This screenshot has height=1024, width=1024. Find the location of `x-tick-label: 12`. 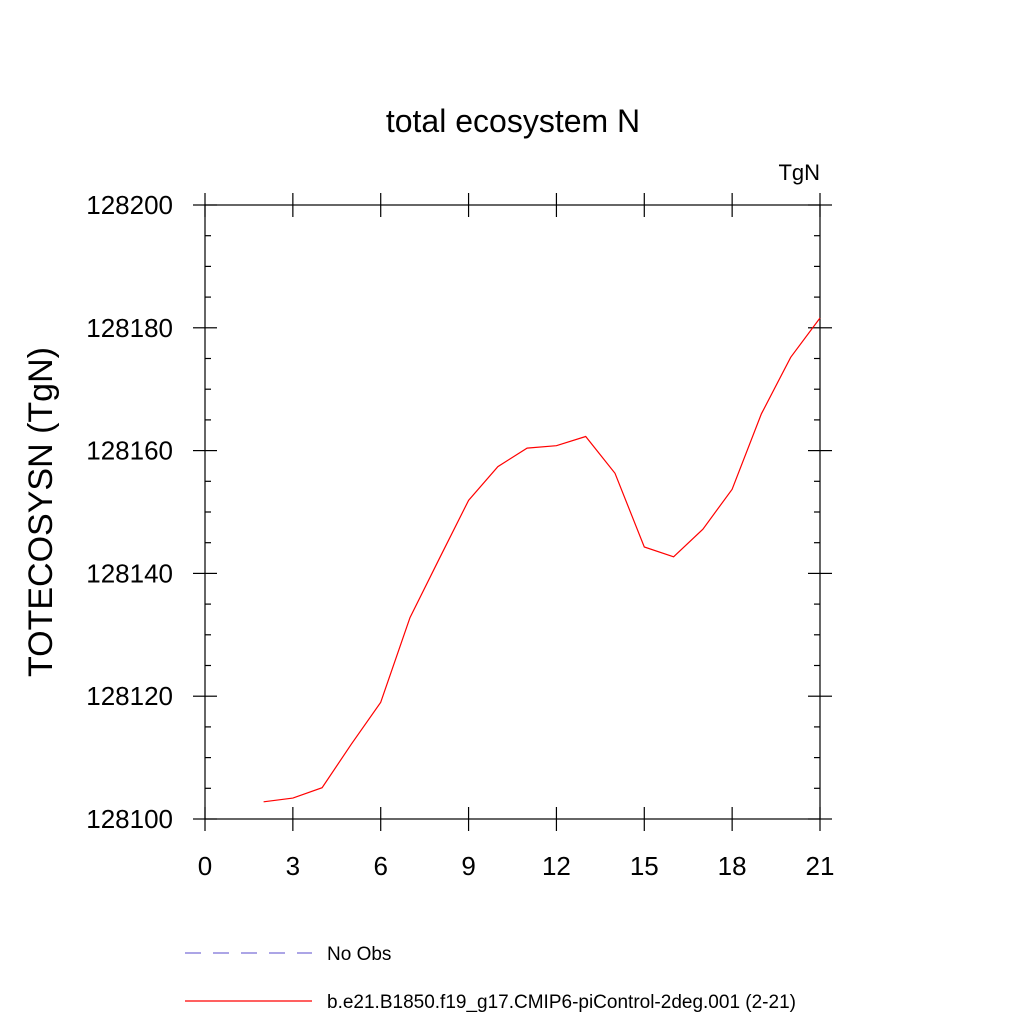

x-tick-label: 12 is located at coordinates (556, 866).